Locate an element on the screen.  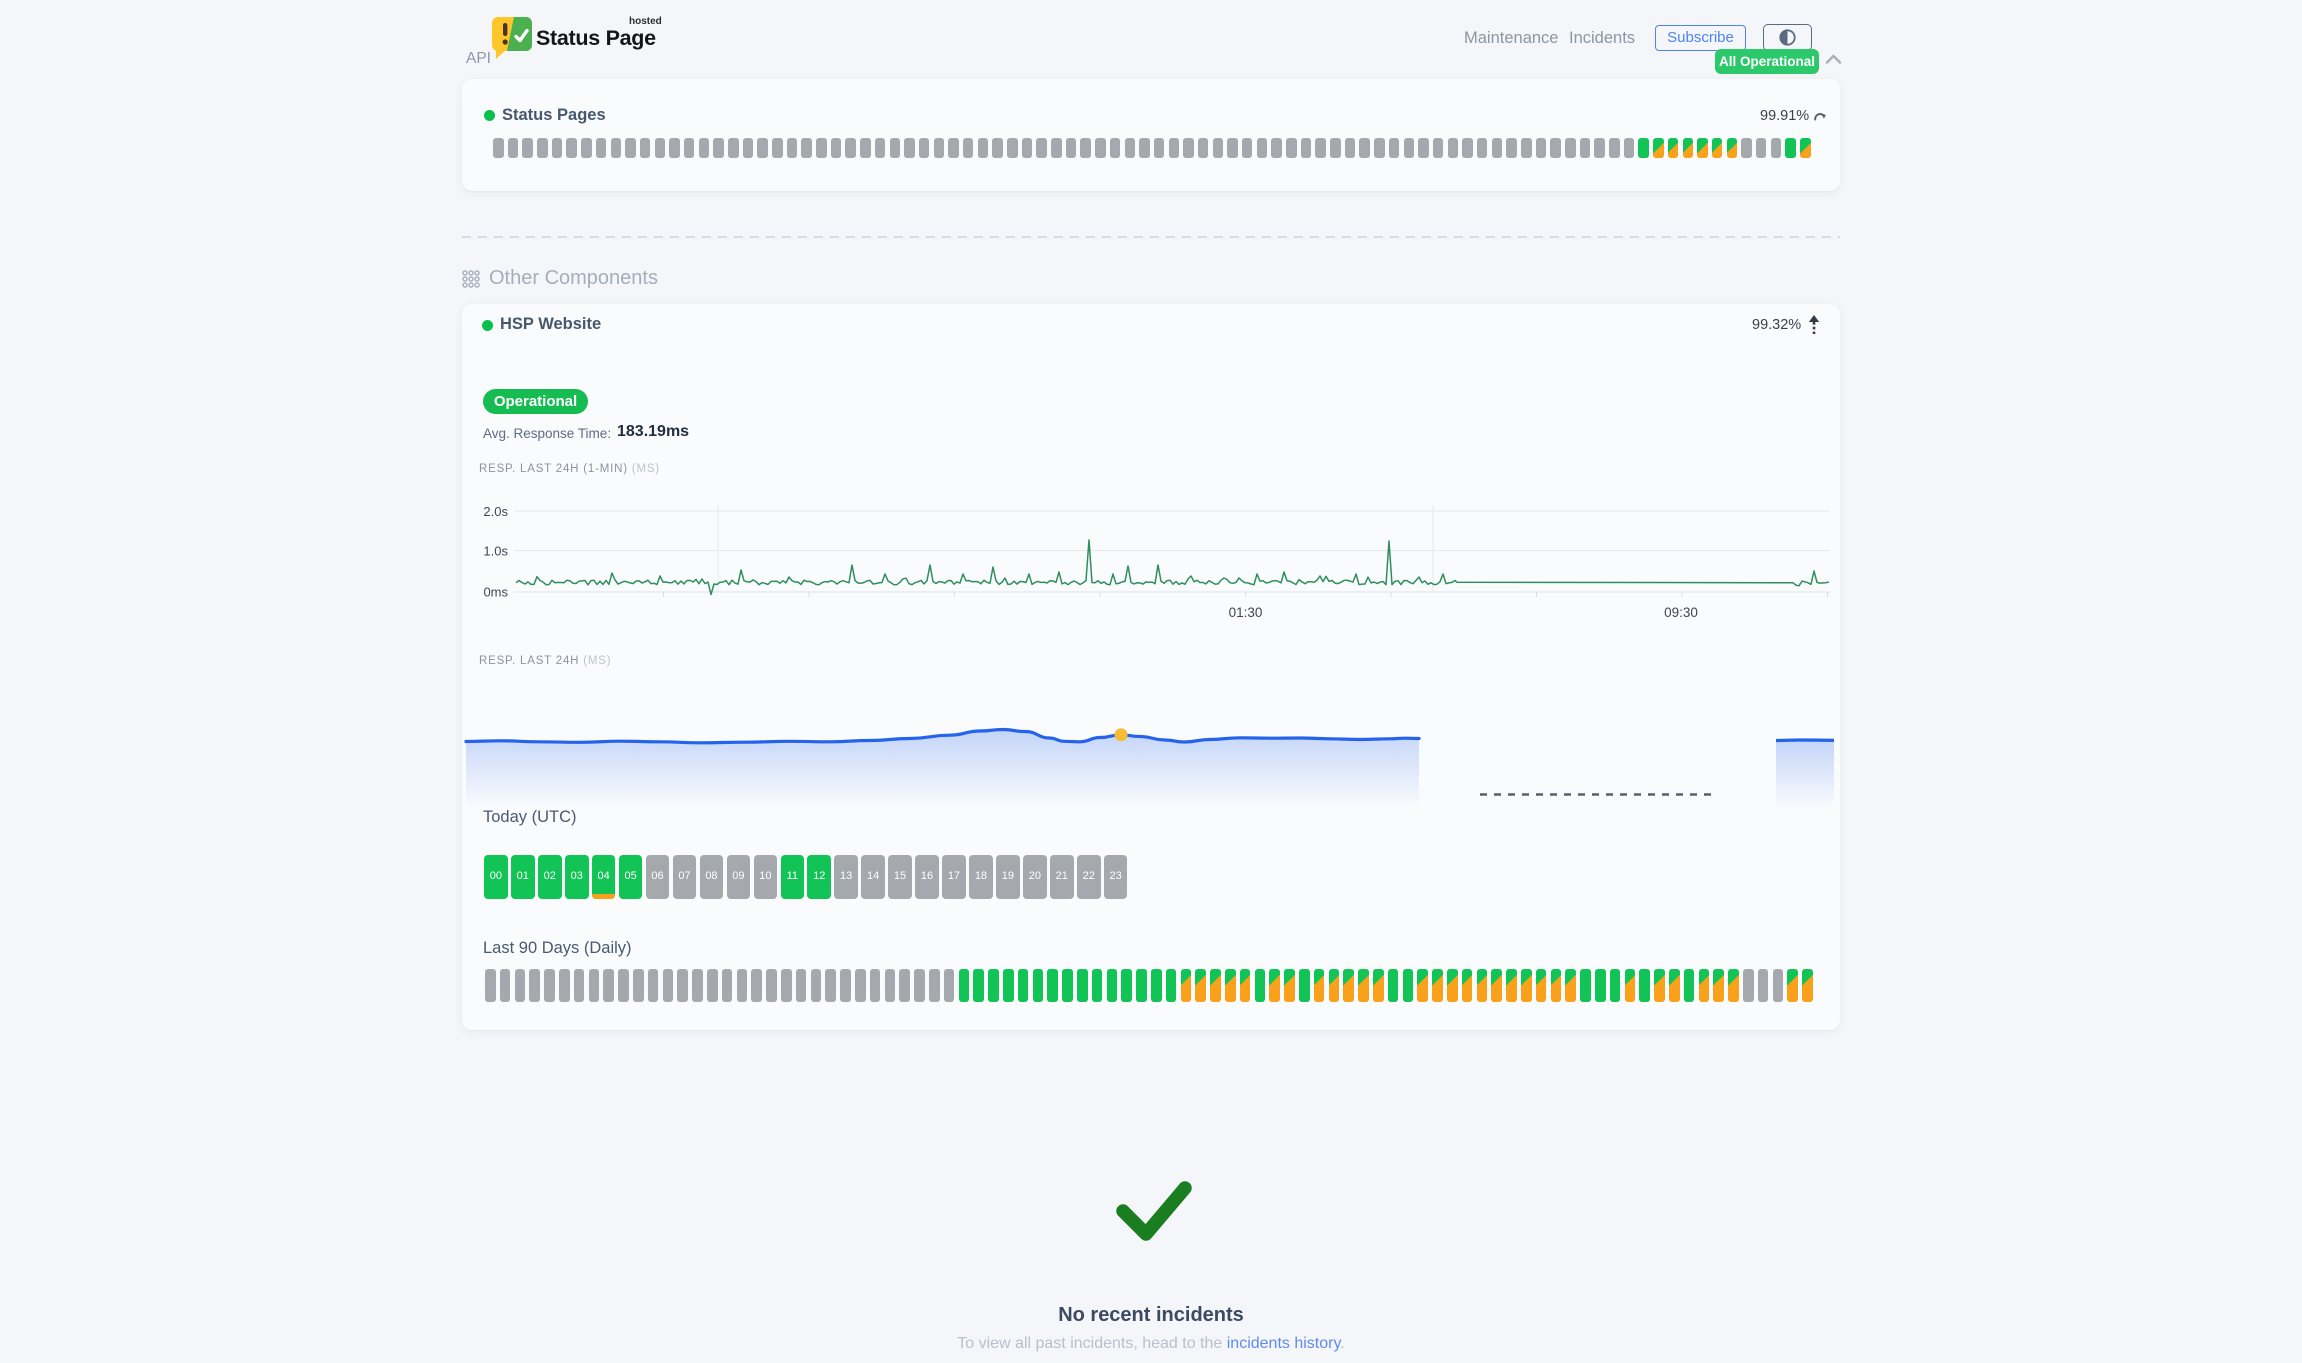
svg-text: 0ms is located at coordinates (495, 592).